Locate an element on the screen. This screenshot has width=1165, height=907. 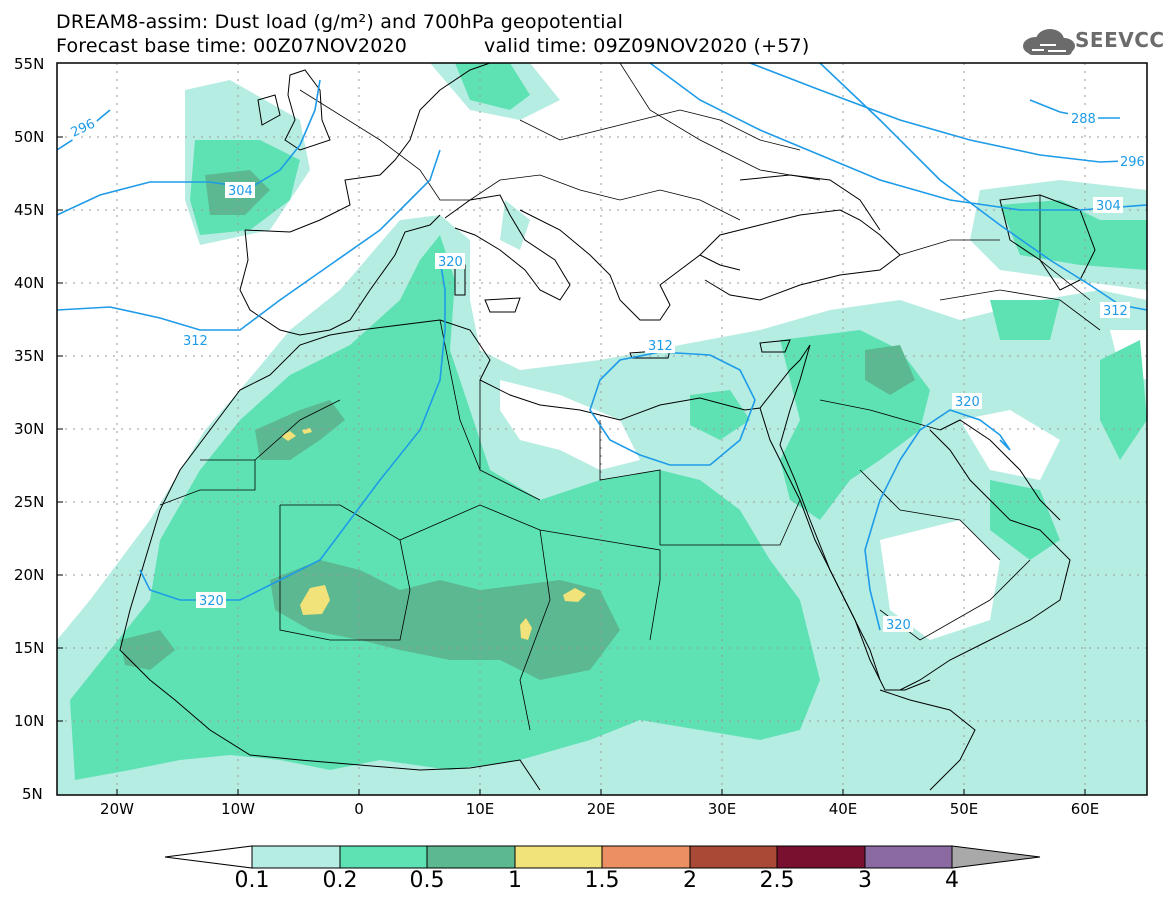
lat-label: 55N is located at coordinates (29, 64).